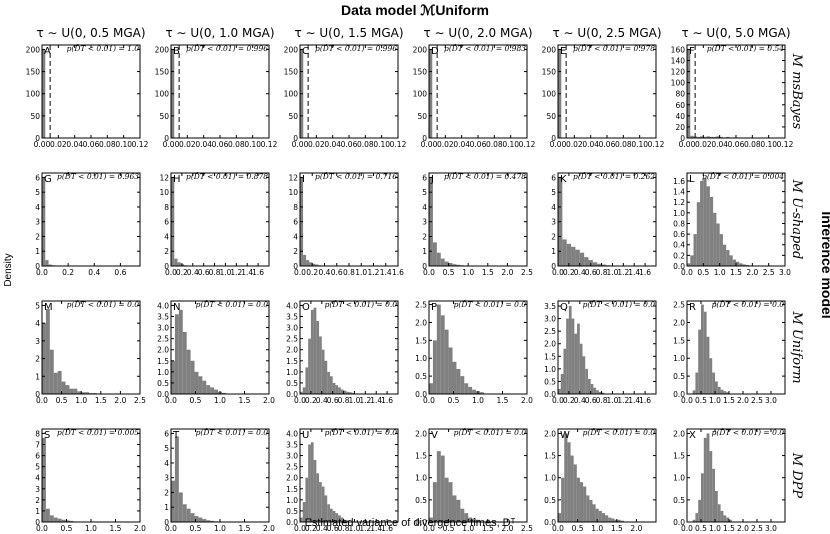 This screenshot has width=830, height=534. What do you see at coordinates (166, 463) in the screenshot?
I see `y-tick-label: 4` at bounding box center [166, 463].